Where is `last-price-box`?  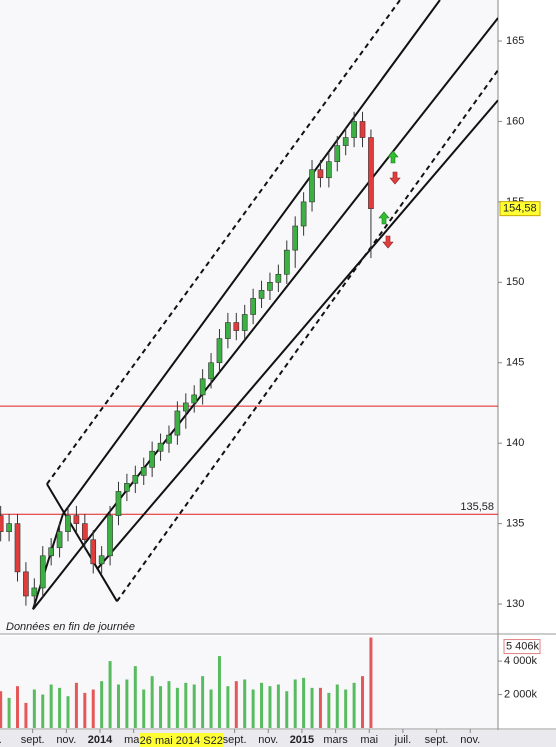
last-price-box is located at coordinates (520, 209).